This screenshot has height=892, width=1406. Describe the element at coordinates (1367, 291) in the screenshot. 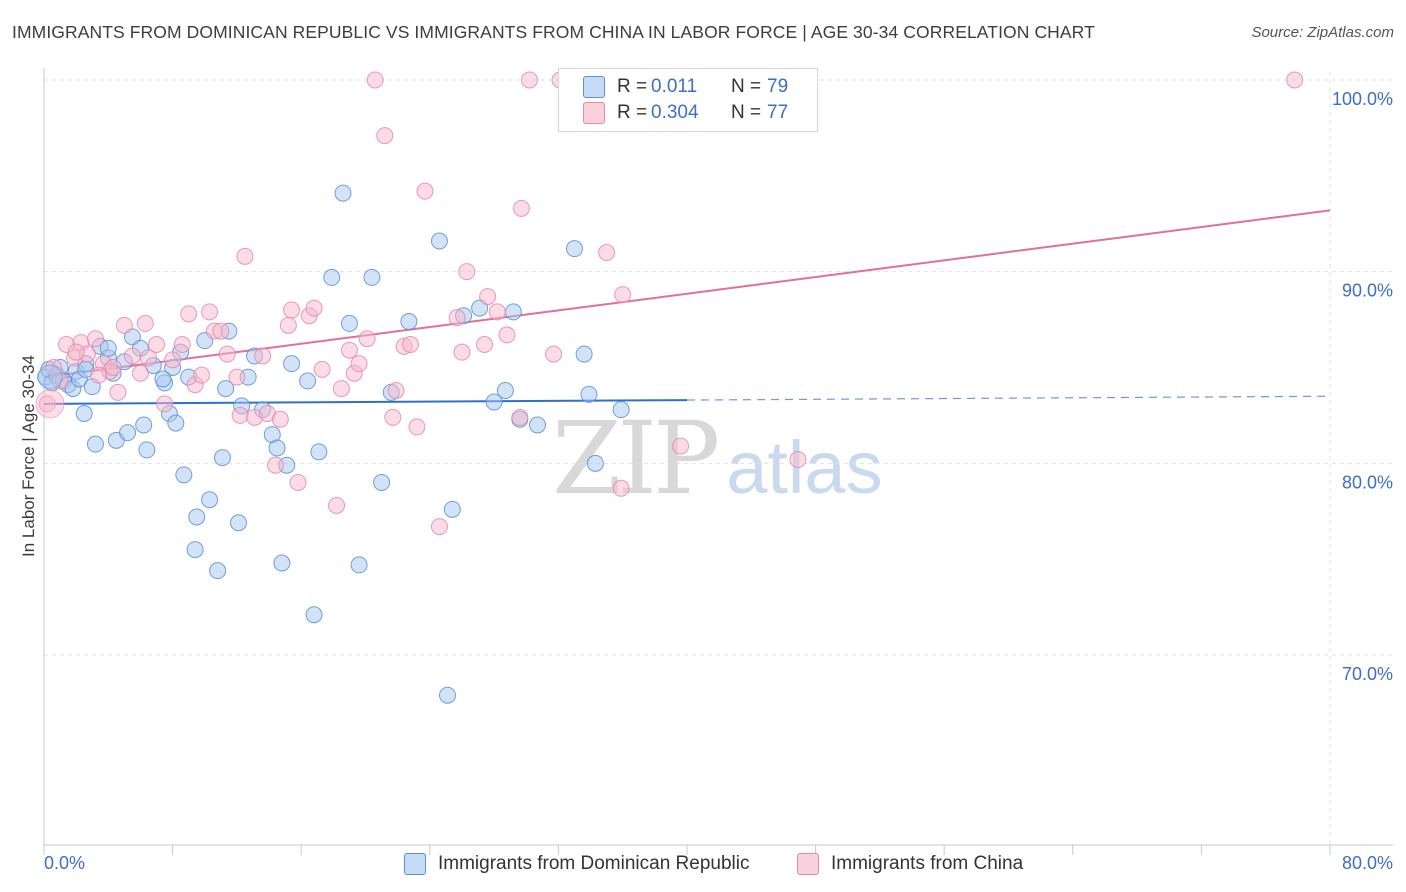

I see `y-tick-label: 90.0%` at that location.